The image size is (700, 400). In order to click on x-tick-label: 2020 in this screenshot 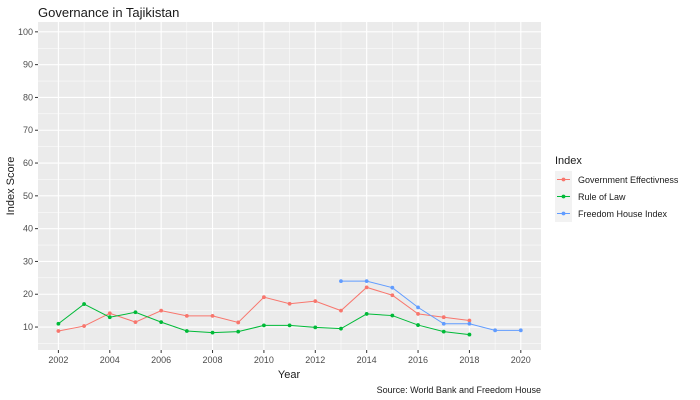, I will do `click(521, 360)`.